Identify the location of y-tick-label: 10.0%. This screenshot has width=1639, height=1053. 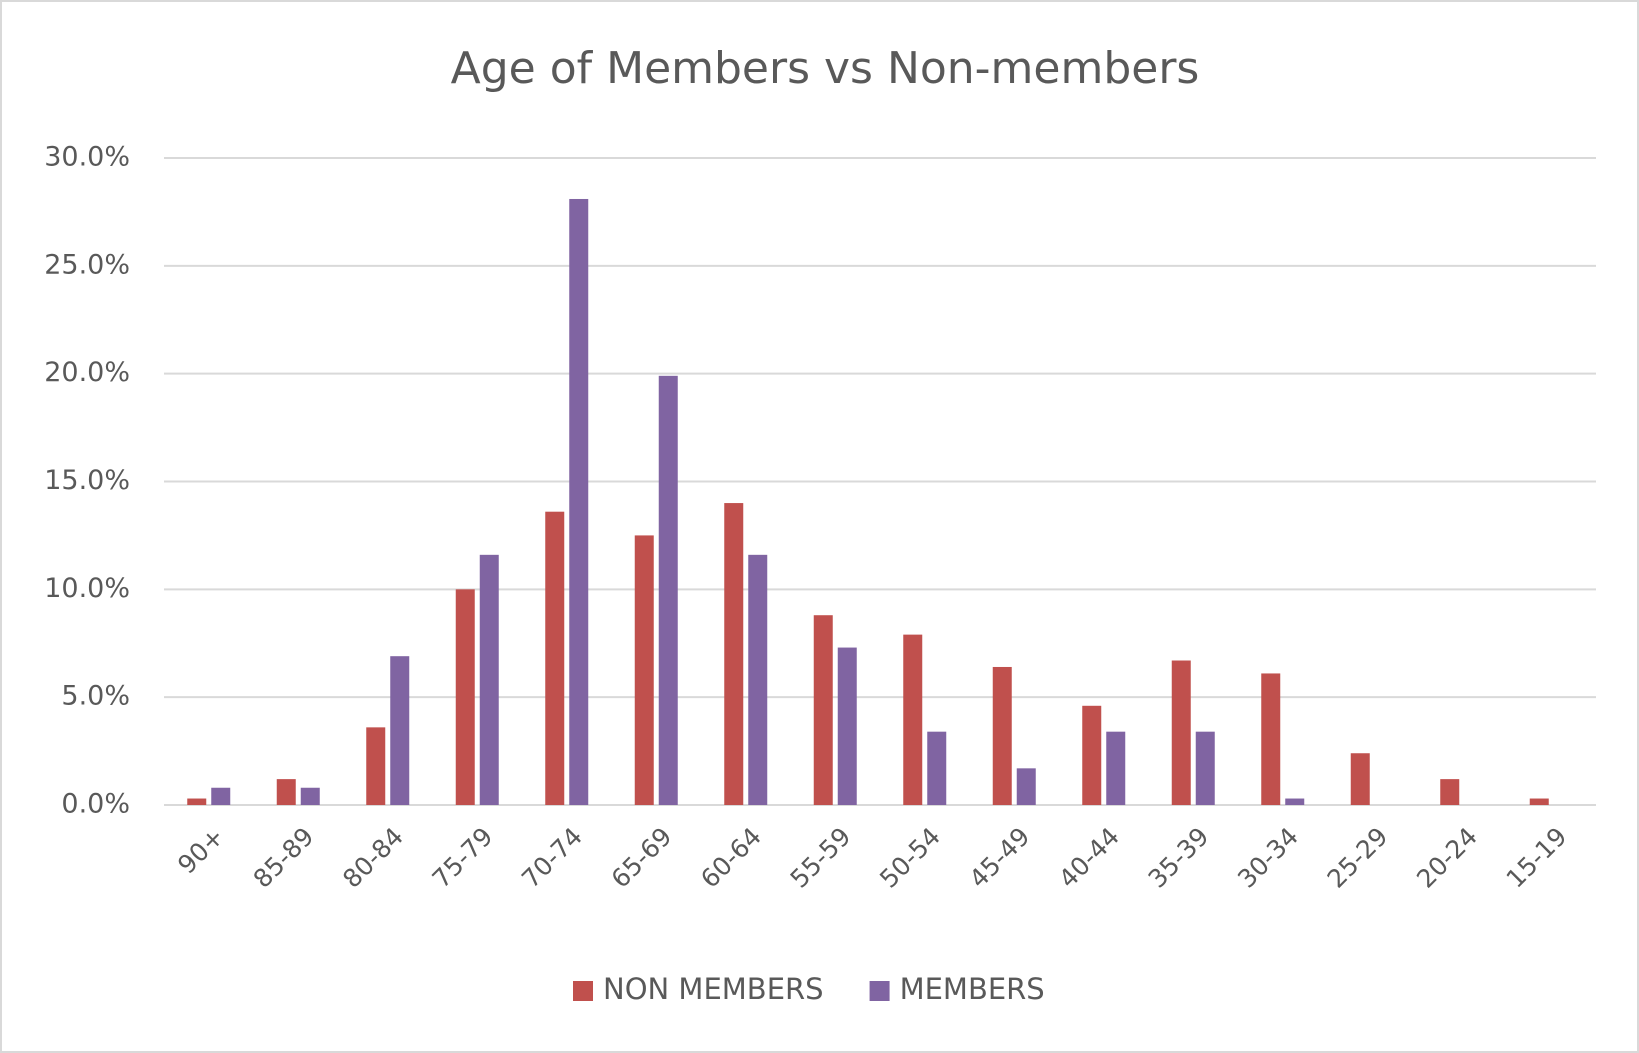
(87, 588).